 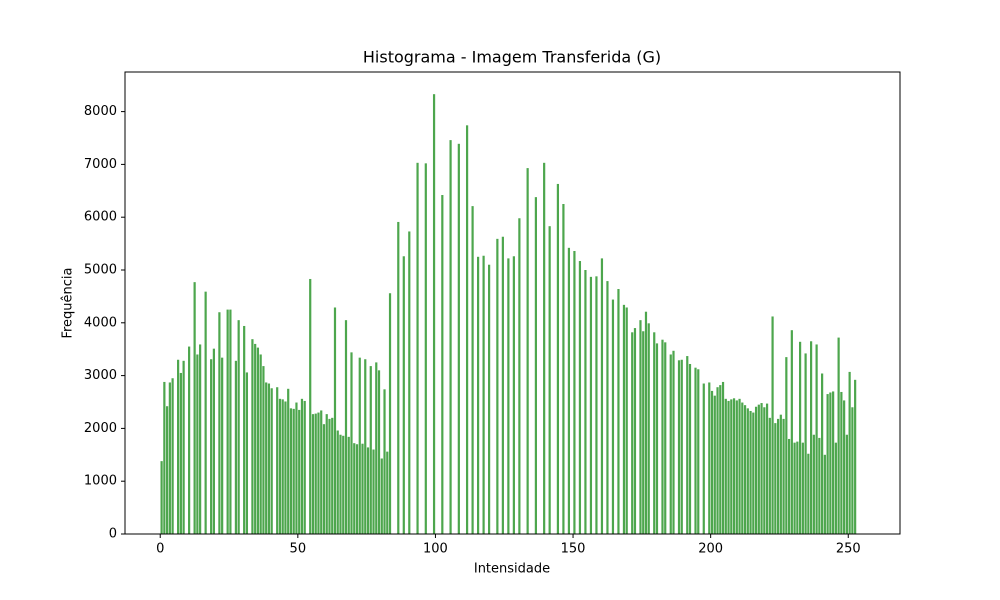 What do you see at coordinates (100, 322) in the screenshot?
I see `y-tick-label: 4000` at bounding box center [100, 322].